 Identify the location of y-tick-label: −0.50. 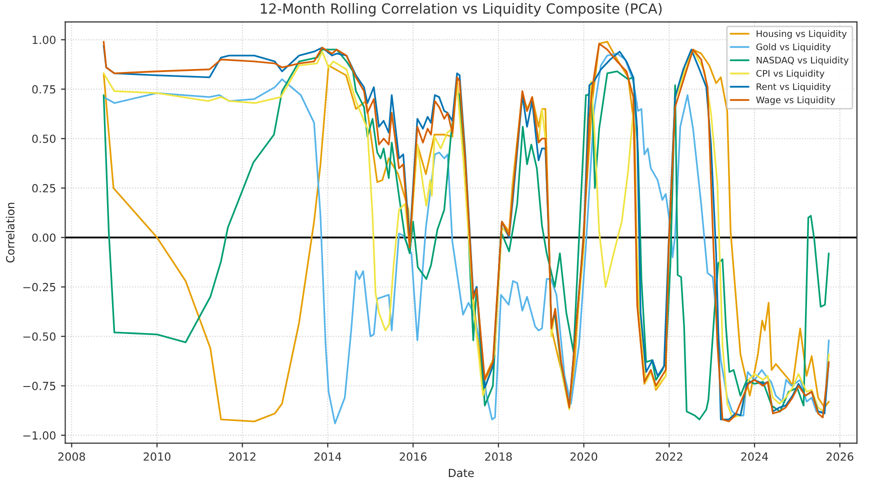
(39, 336).